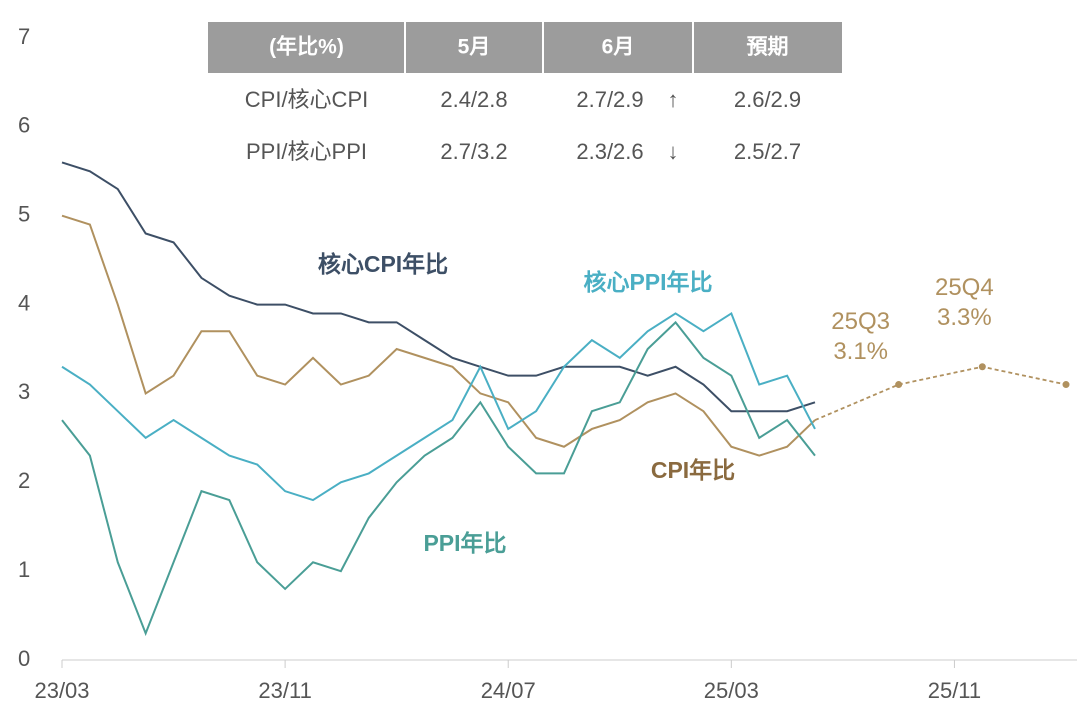  Describe the element at coordinates (673, 99) in the screenshot. I see `table-arrow: ↑` at that location.